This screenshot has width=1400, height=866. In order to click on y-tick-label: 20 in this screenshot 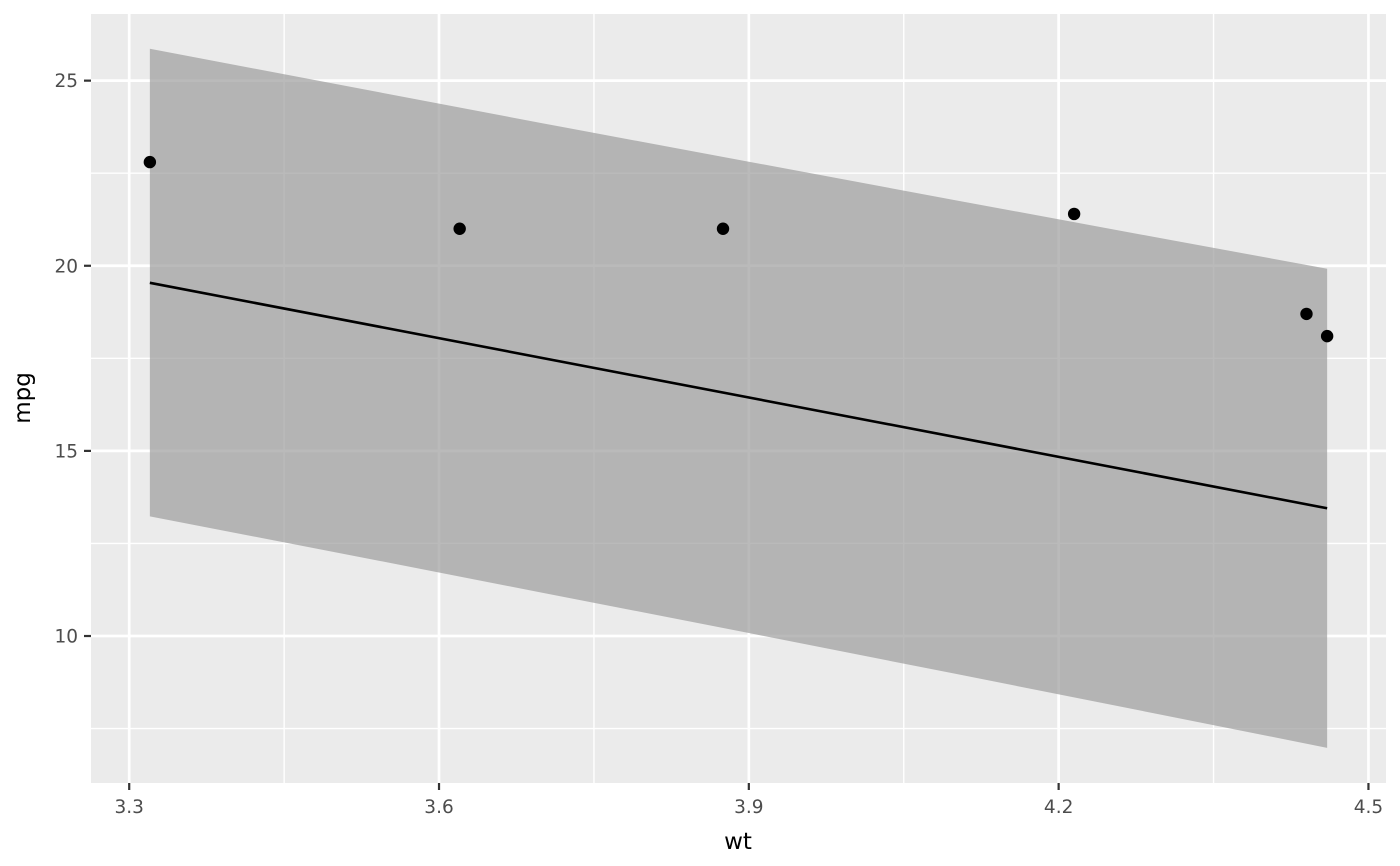, I will do `click(66, 266)`.